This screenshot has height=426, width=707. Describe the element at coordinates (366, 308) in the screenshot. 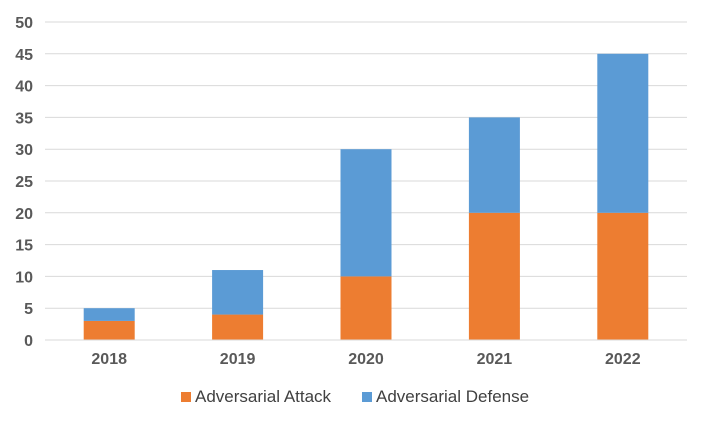

I see `bar-adversarial-attack-2020` at that location.